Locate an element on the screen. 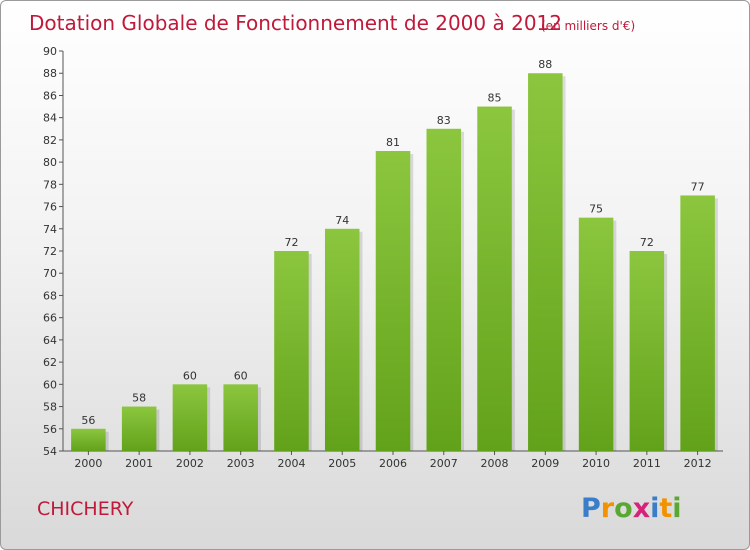 This screenshot has width=750, height=550. y-tick-label: 72 is located at coordinates (50, 251).